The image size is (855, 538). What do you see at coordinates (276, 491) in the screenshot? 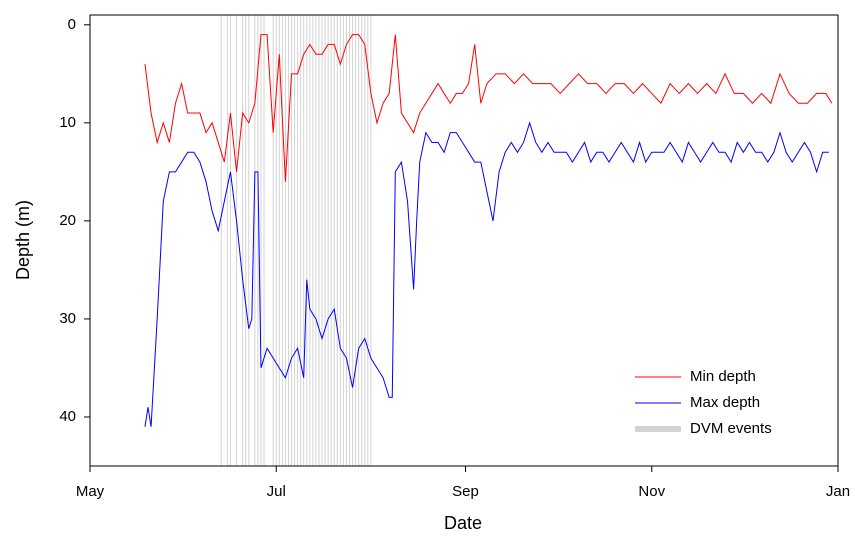
I see `x-tick-label: Jul` at bounding box center [276, 491].